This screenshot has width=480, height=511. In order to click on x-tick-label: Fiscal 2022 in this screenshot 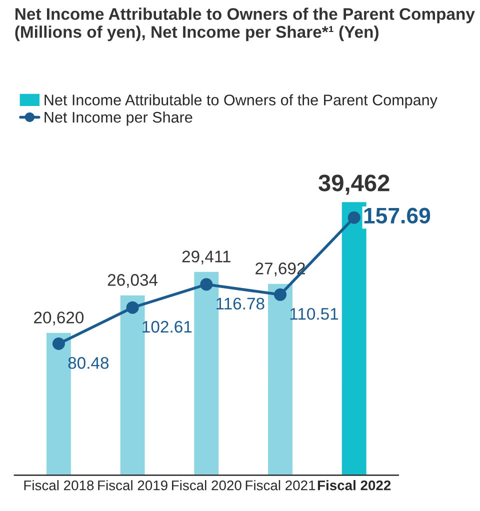, I will do `click(354, 485)`.